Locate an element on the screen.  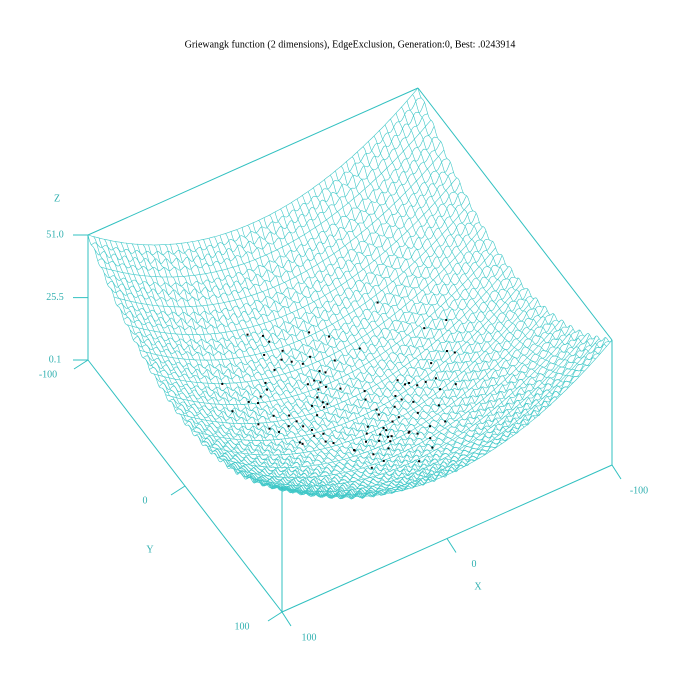
z-tick-label: 51.0 is located at coordinates (55, 234).